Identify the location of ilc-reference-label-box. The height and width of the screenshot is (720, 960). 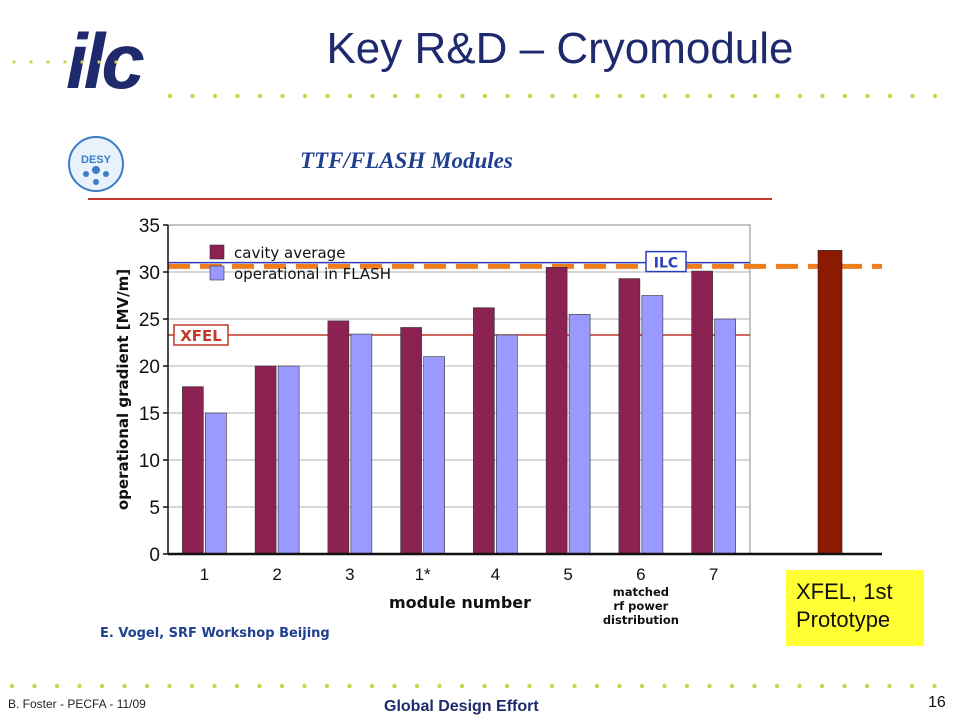
(666, 261).